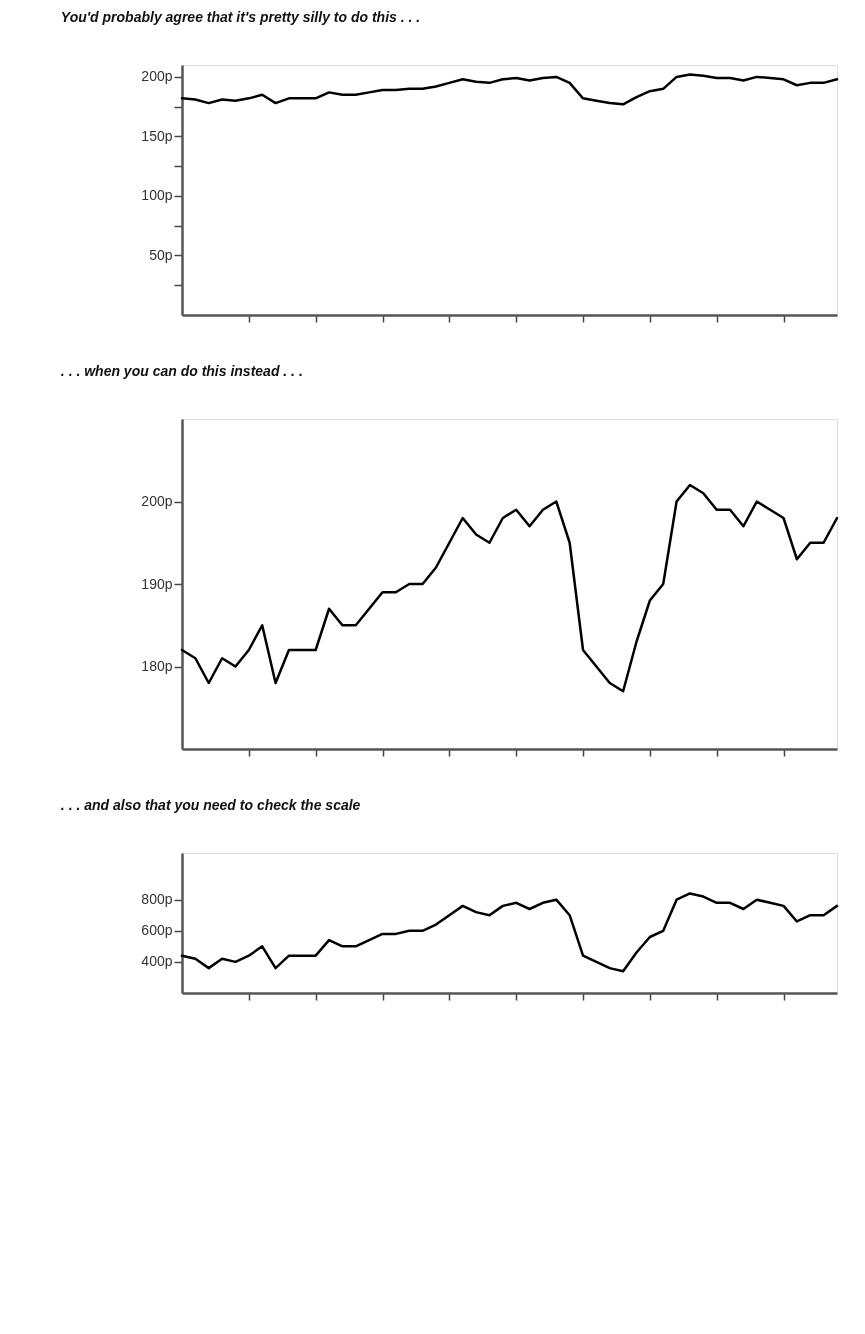  I want to click on y-tick-label: 600p, so click(157, 930).